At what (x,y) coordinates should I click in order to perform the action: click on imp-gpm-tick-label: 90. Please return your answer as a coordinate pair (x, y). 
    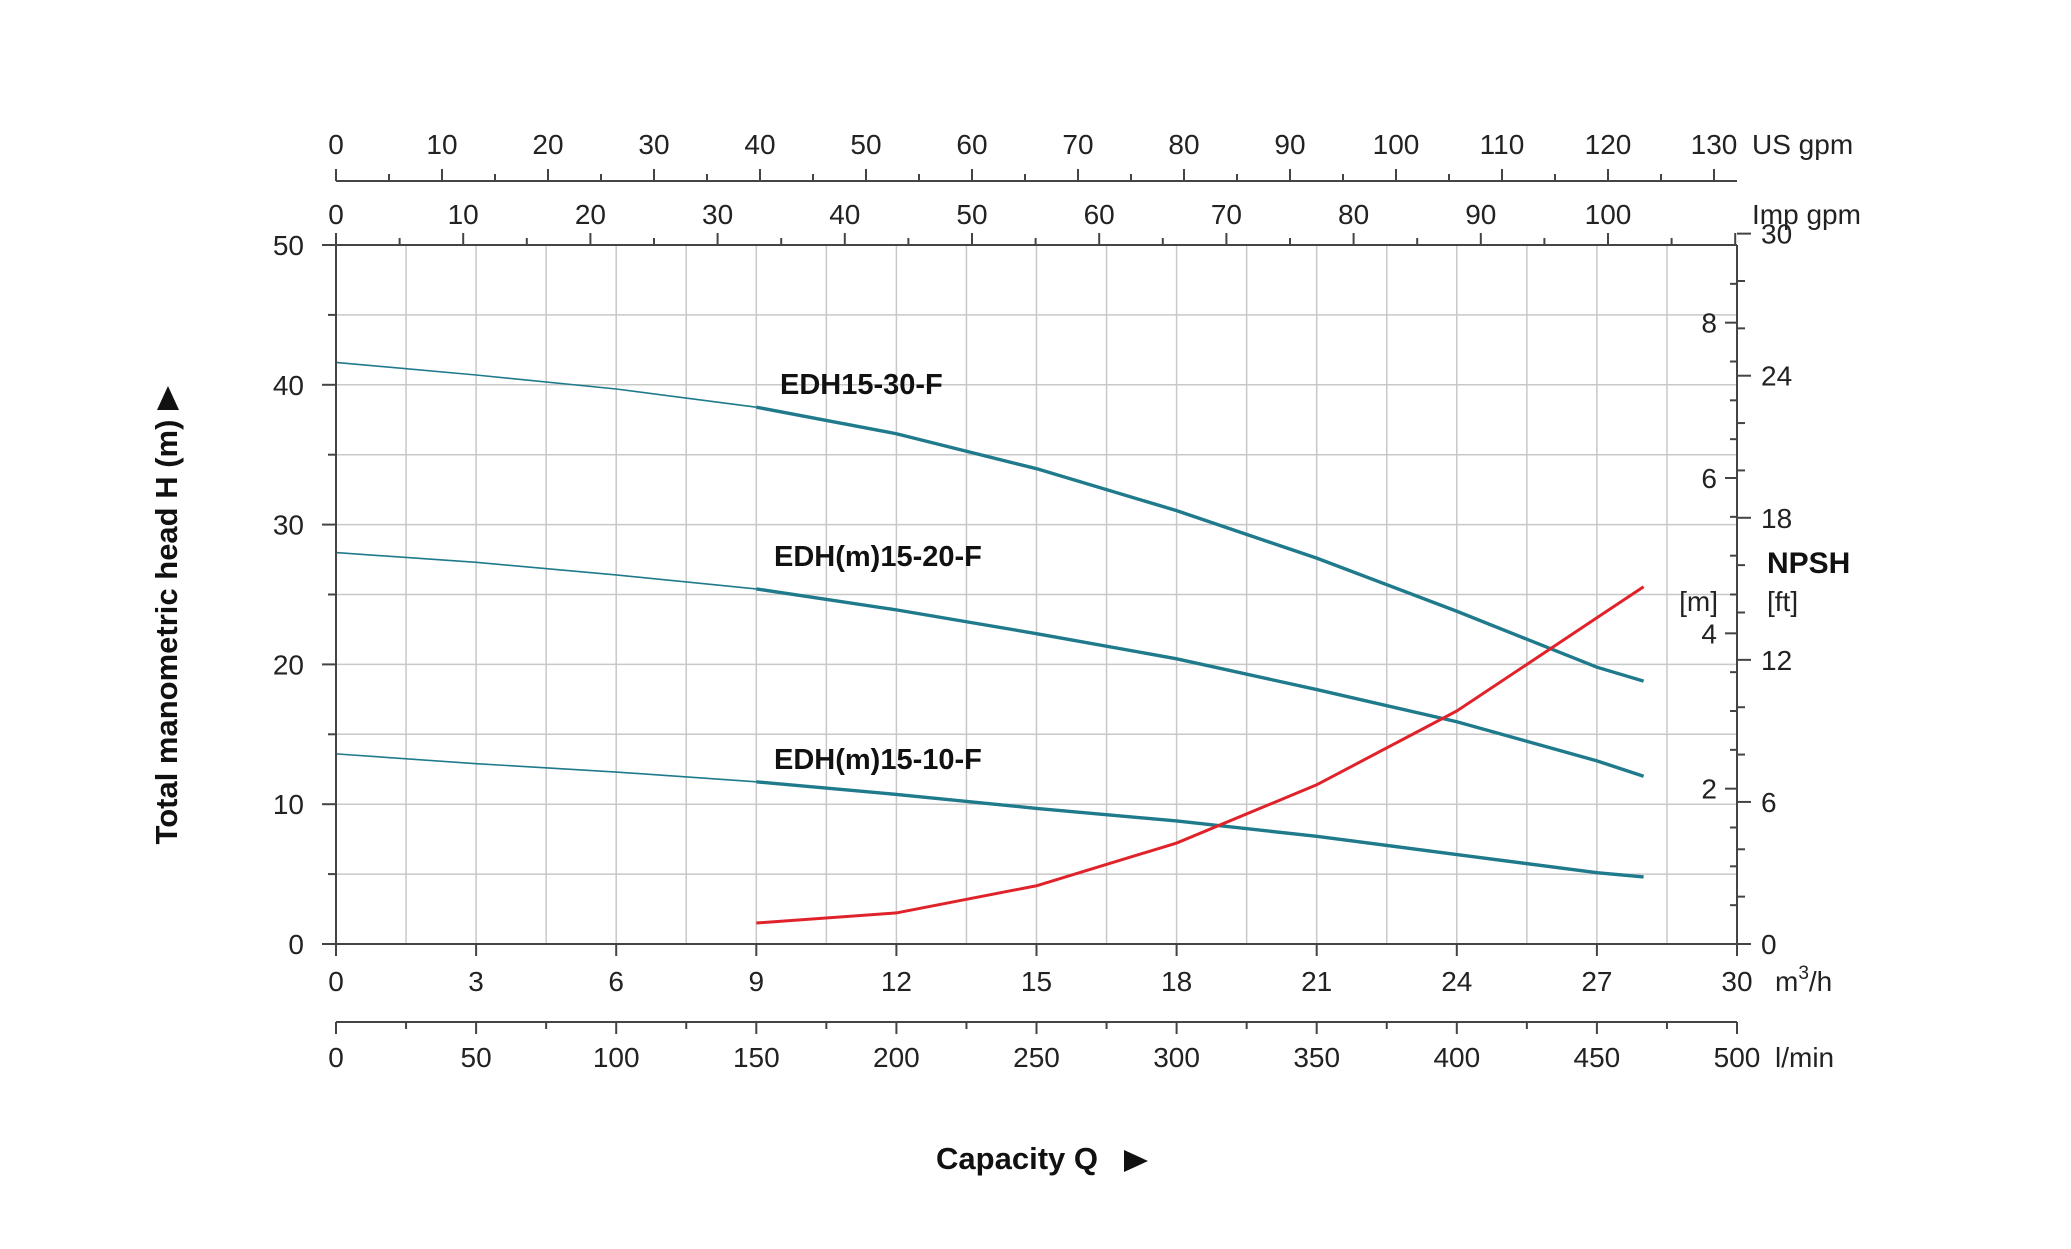
    Looking at the image, I should click on (1480, 214).